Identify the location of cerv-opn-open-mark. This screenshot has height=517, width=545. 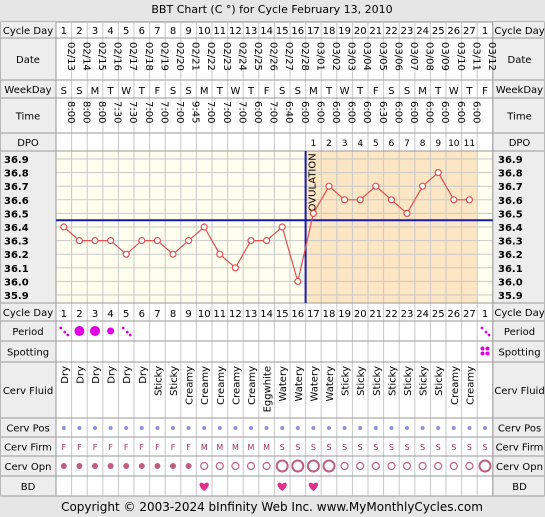
(282, 466).